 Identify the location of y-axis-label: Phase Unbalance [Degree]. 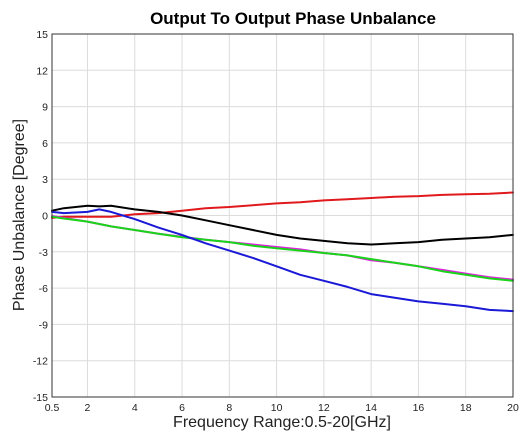
(19, 215).